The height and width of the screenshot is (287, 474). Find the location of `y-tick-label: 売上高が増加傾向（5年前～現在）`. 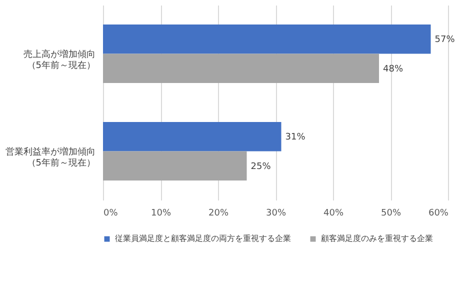

y-tick-label: 売上高が増加傾向（5年前～現在） is located at coordinates (60, 59).